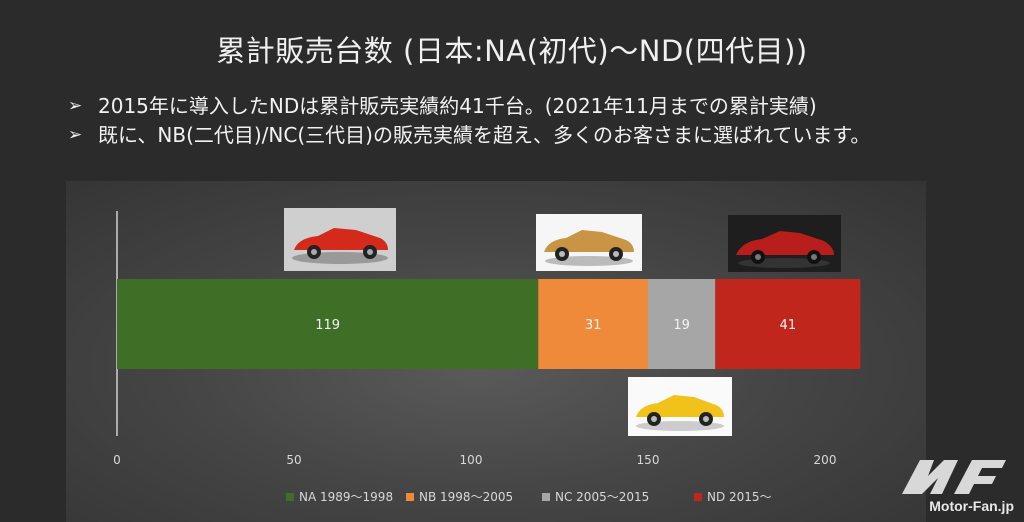 The image size is (1024, 522). Describe the element at coordinates (825, 460) in the screenshot. I see `x-tick-label-5: 200` at that location.